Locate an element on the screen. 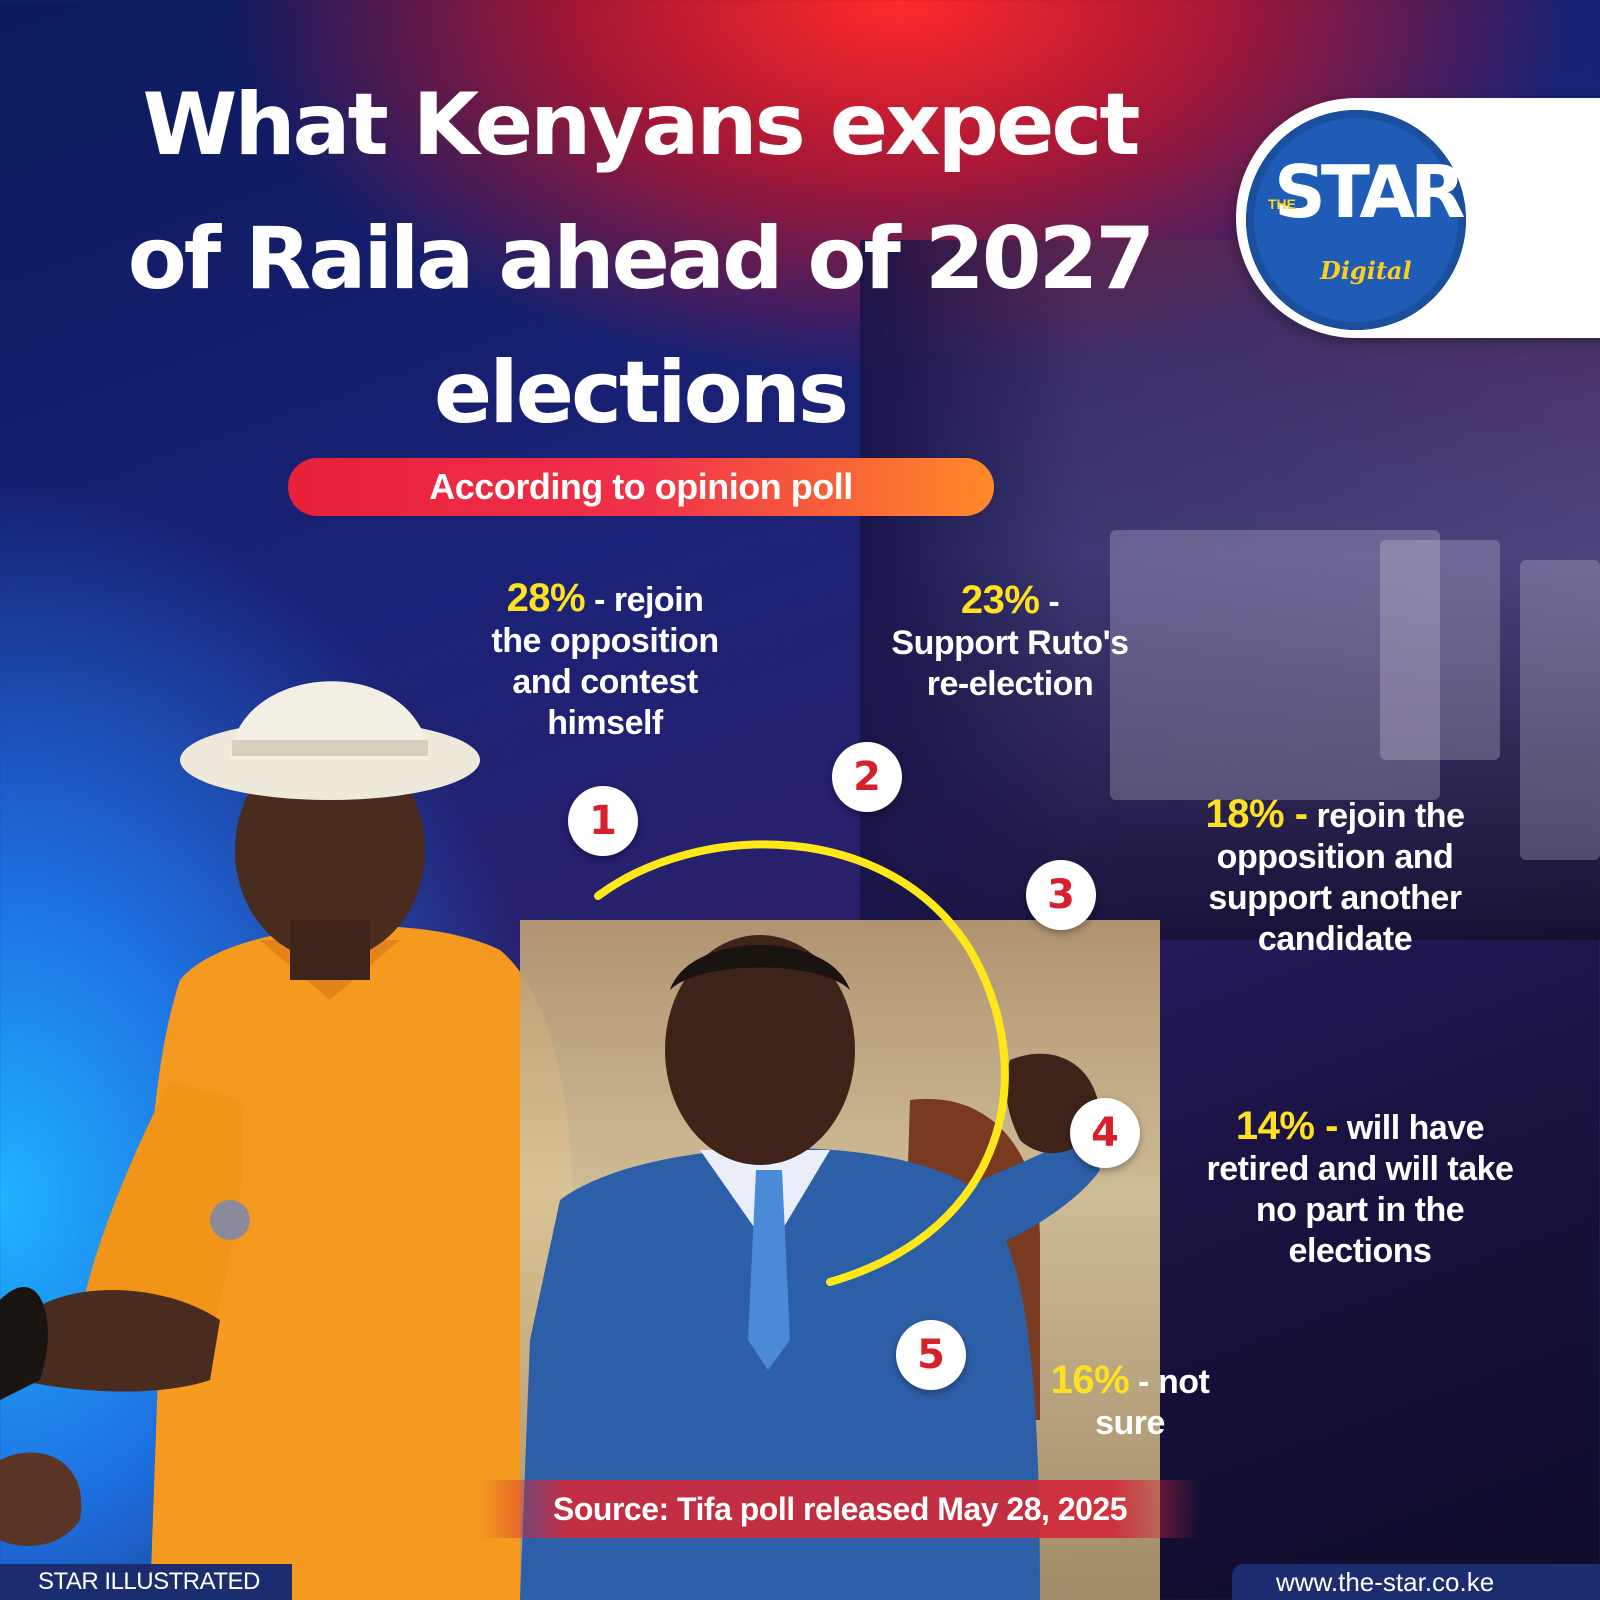 The image size is (1600, 1600). poll-item-3-text: rejoin the is located at coordinates (1386, 816).